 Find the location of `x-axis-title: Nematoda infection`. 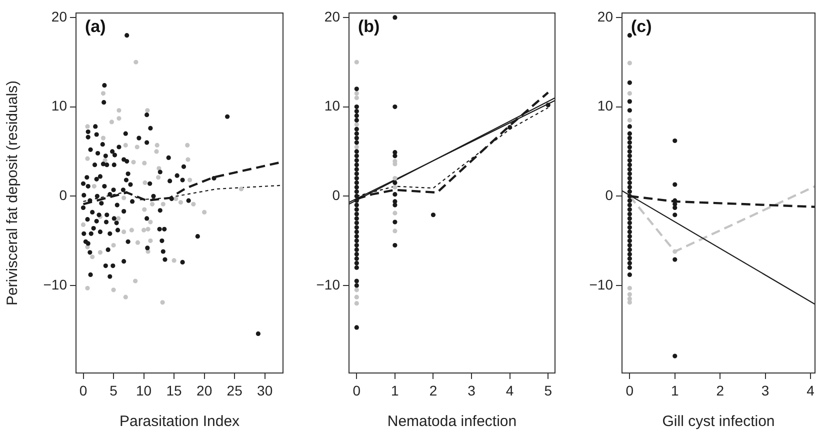

x-axis-title: Nematoda infection is located at coordinates (452, 421).